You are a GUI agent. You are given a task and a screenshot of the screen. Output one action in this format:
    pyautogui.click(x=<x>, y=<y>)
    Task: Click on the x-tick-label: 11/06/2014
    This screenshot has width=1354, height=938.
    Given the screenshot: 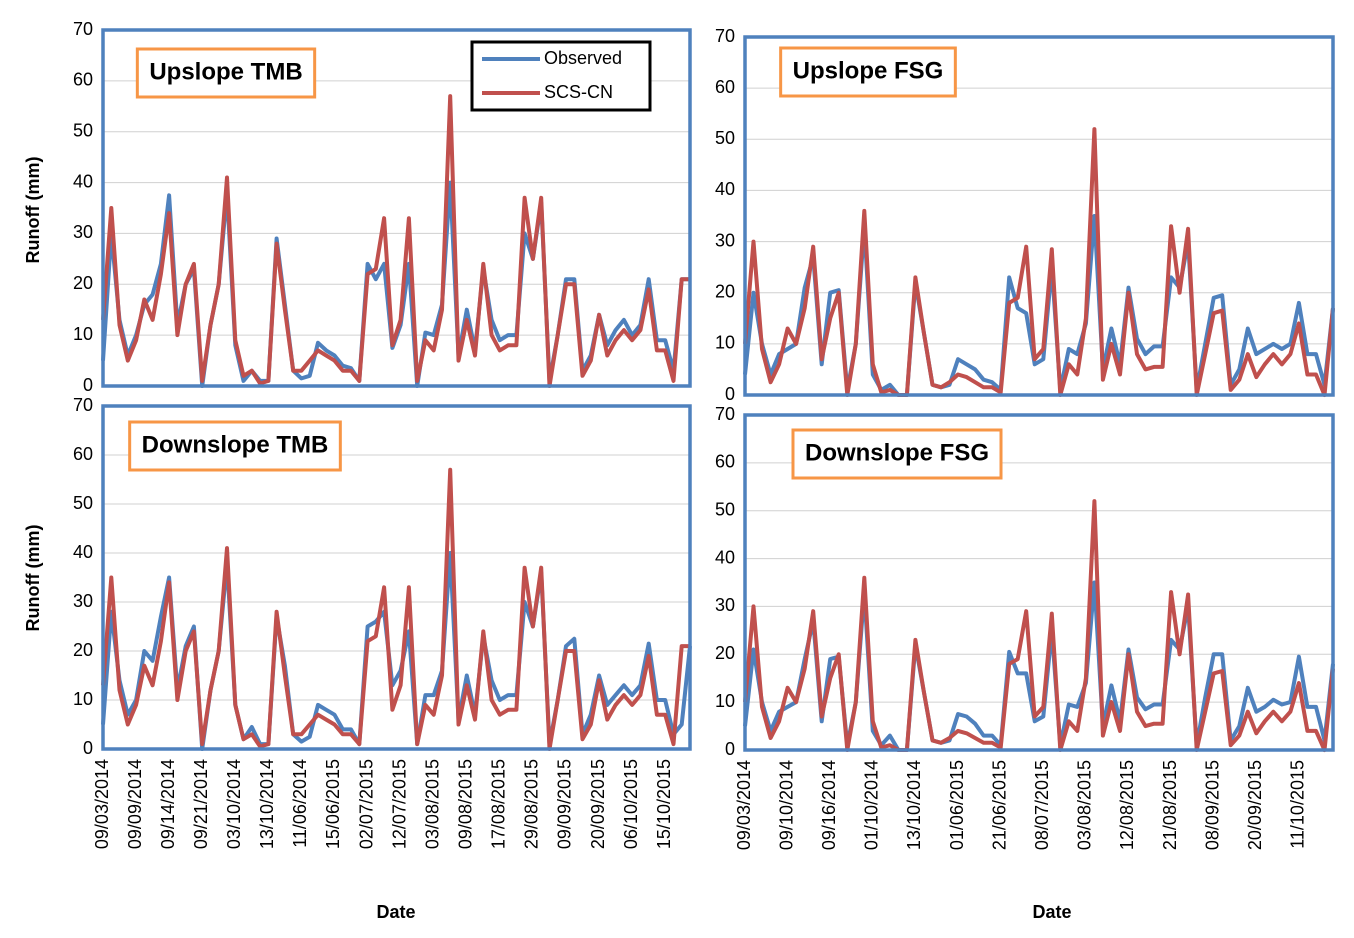 What is the action you would take?
    pyautogui.click(x=300, y=803)
    